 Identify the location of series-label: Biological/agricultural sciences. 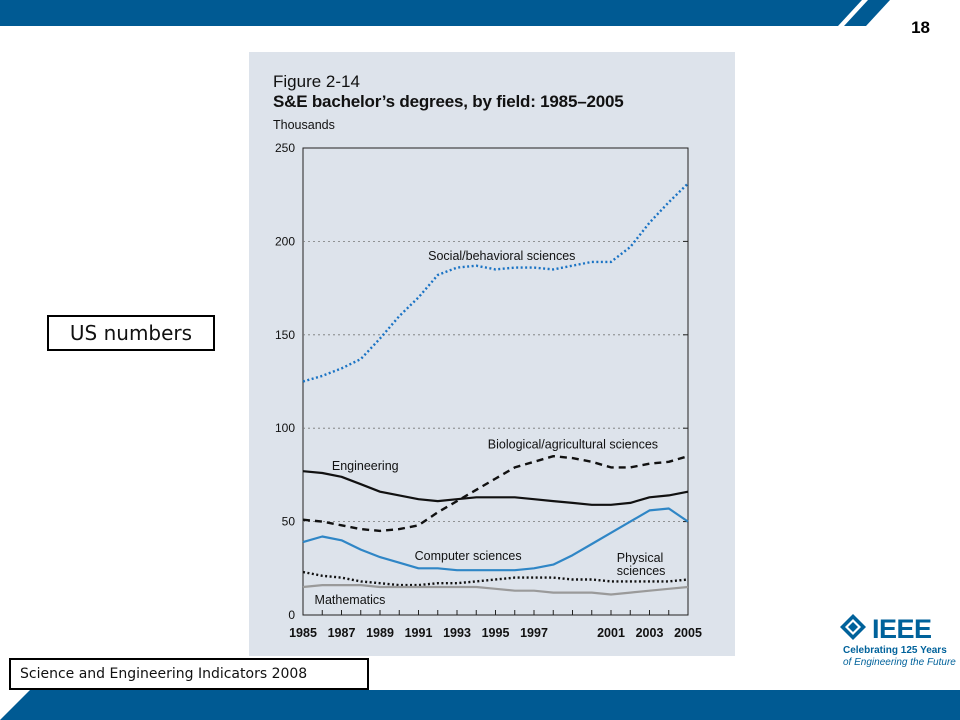
(573, 445).